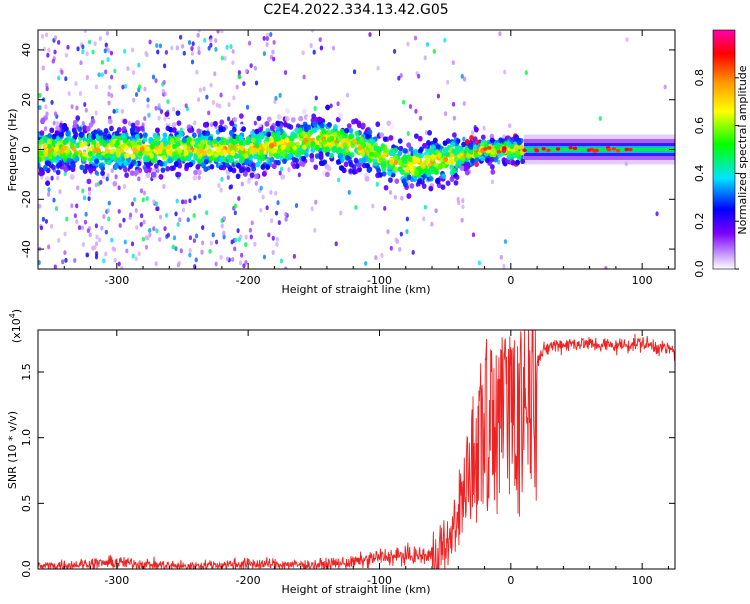  What do you see at coordinates (524, 150) in the screenshot?
I see `spectrogram-peak-cell` at bounding box center [524, 150].